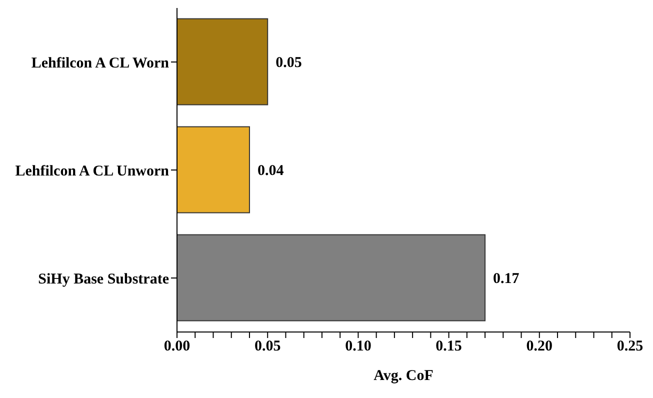 This screenshot has height=398, width=653. Describe the element at coordinates (506, 279) in the screenshot. I see `data-label: 0.17` at that location.